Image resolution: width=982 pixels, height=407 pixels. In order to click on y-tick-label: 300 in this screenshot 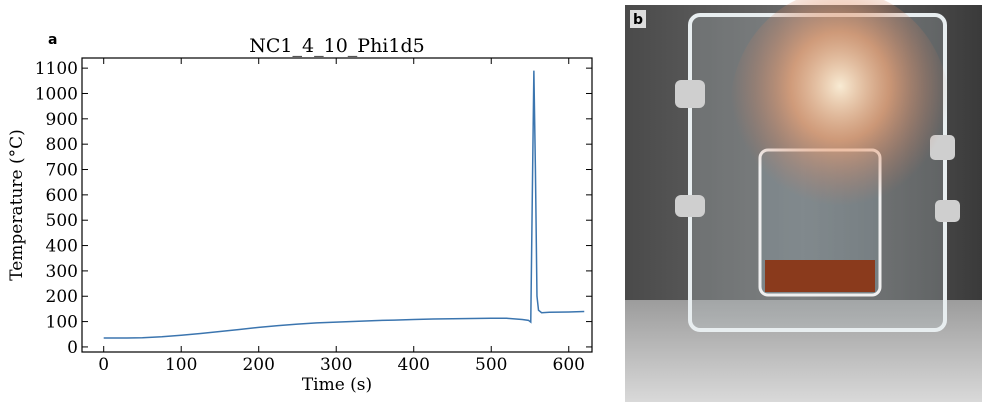, I will do `click(62, 272)`.